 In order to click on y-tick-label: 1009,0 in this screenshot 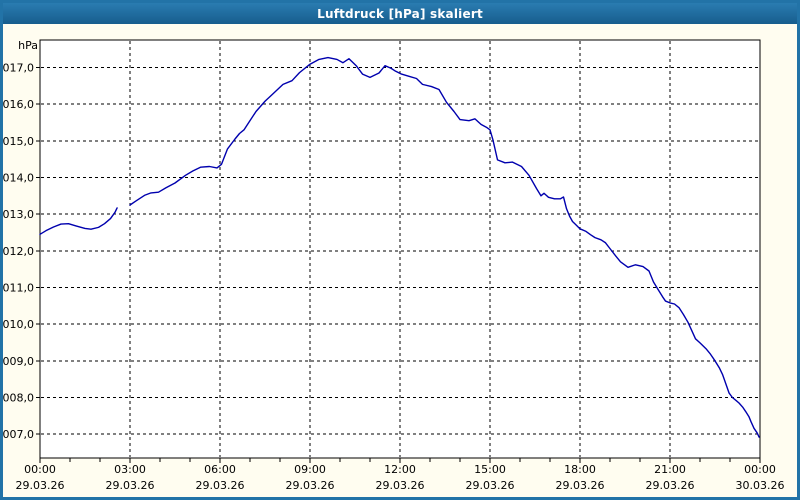, I will do `click(18, 361)`.